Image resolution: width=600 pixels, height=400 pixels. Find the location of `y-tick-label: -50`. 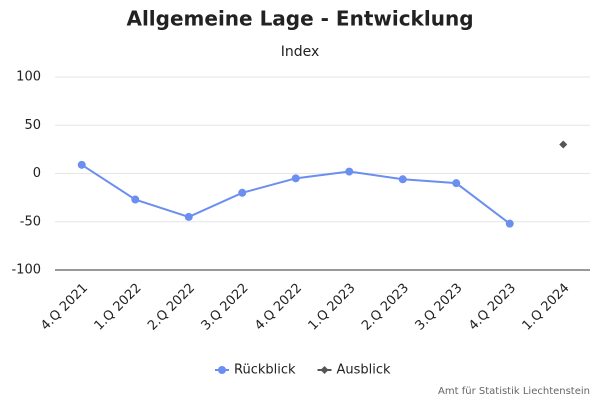

y-tick-label: -50 is located at coordinates (30, 221).